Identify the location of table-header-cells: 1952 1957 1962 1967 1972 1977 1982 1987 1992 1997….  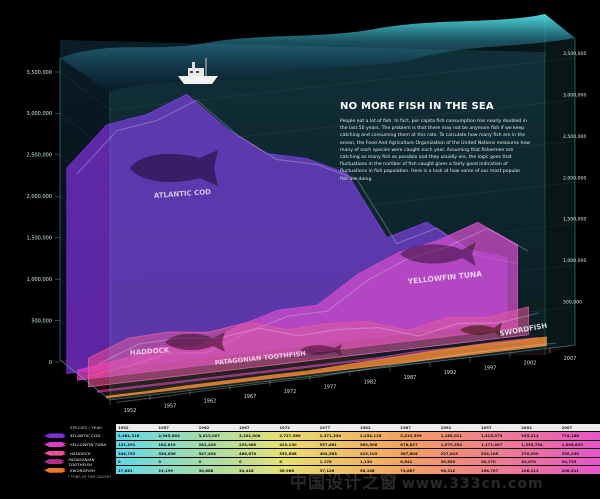
(358, 427).